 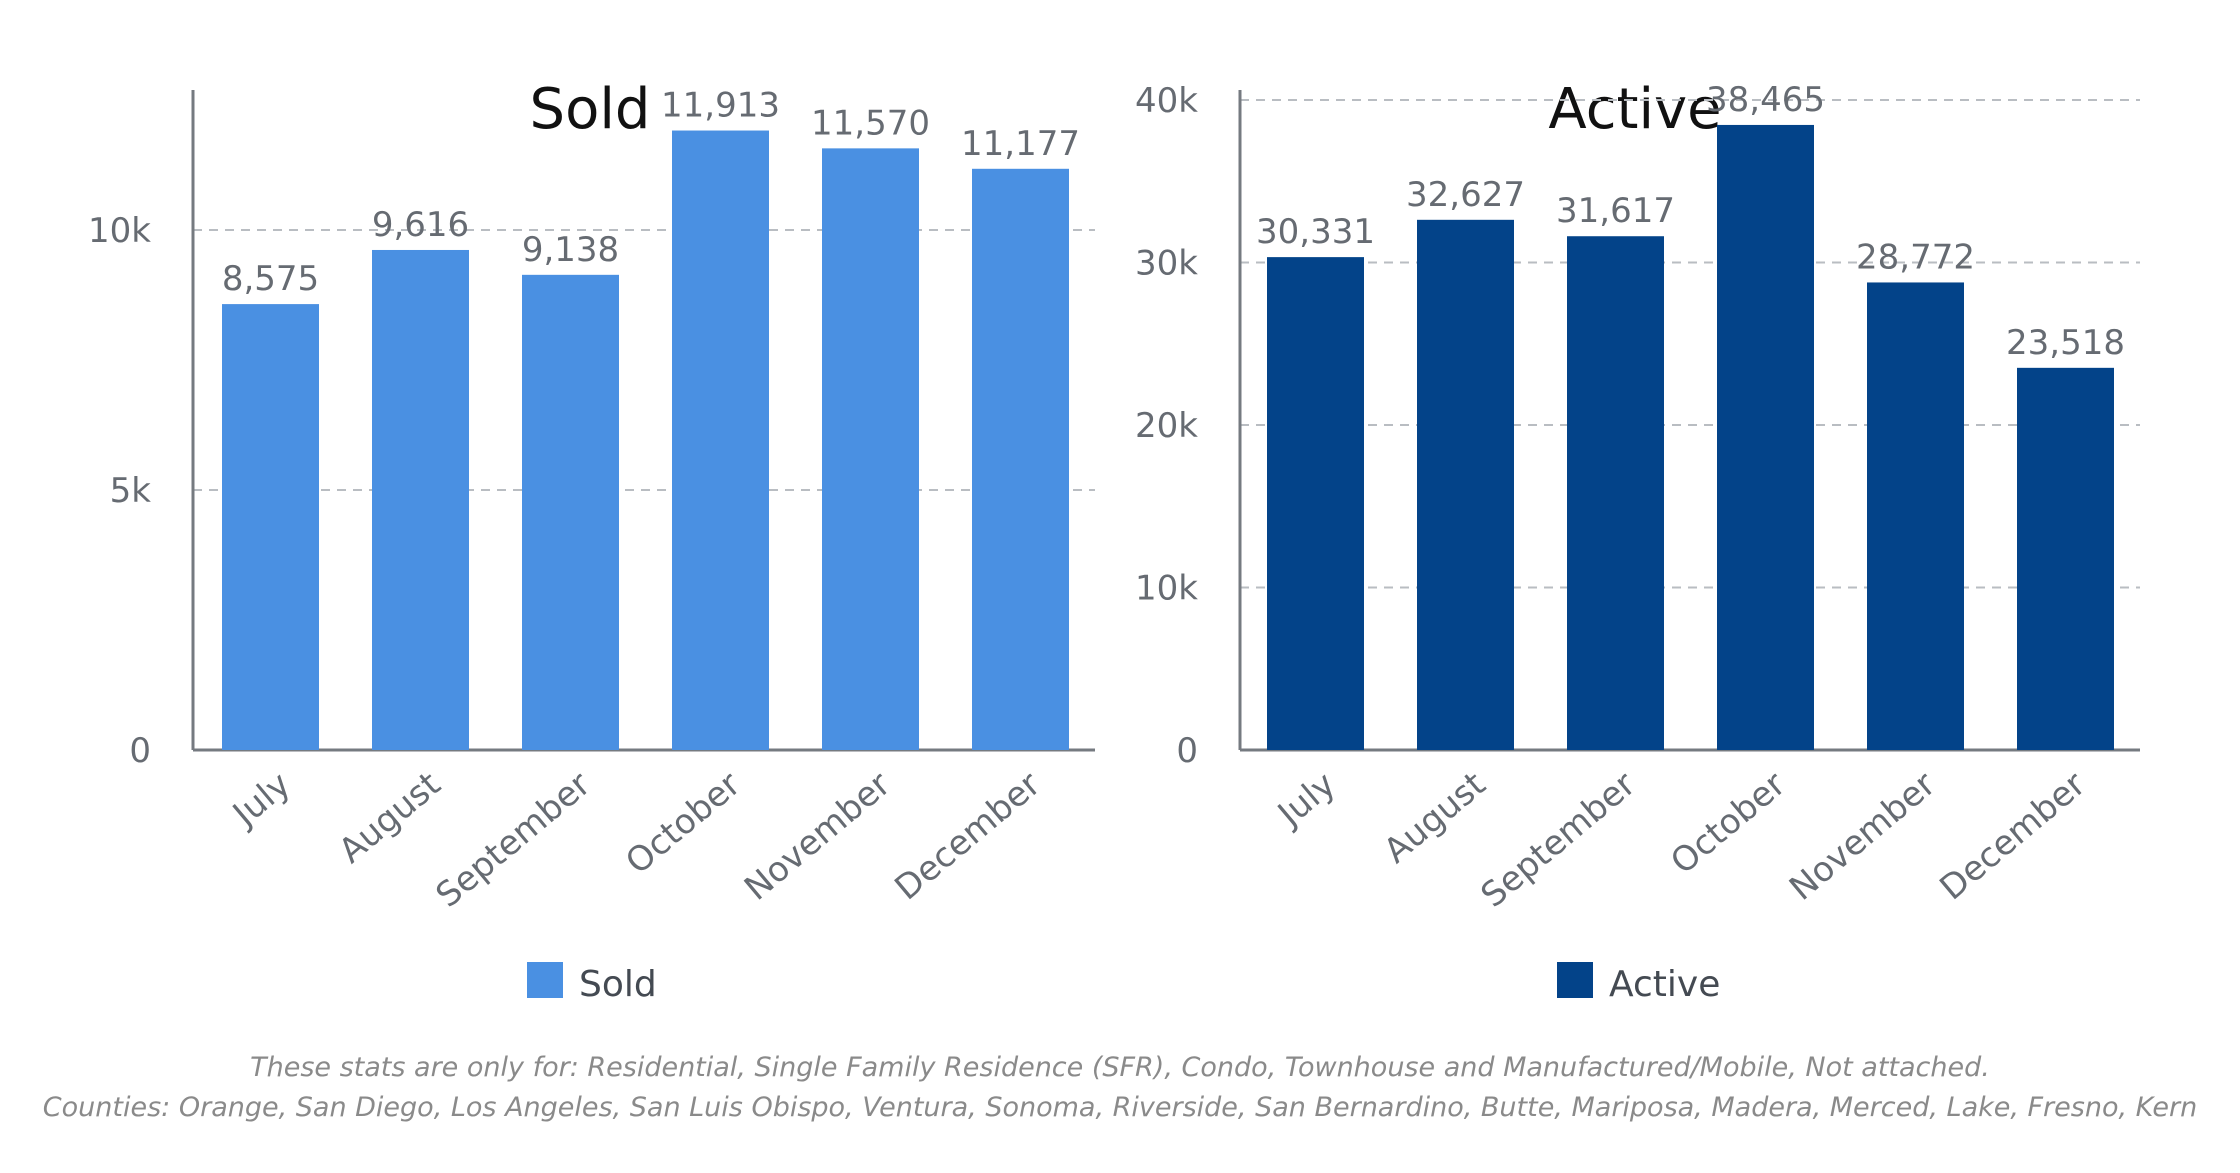 I want to click on chart-title: Active, so click(x=1634, y=109).